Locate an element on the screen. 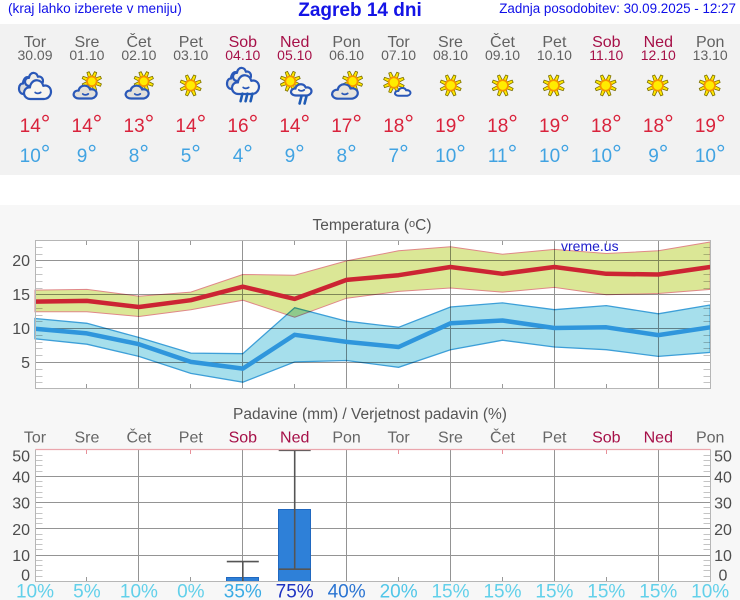 The image size is (740, 600). svg-text: Temperatura (oC) is located at coordinates (372, 225).